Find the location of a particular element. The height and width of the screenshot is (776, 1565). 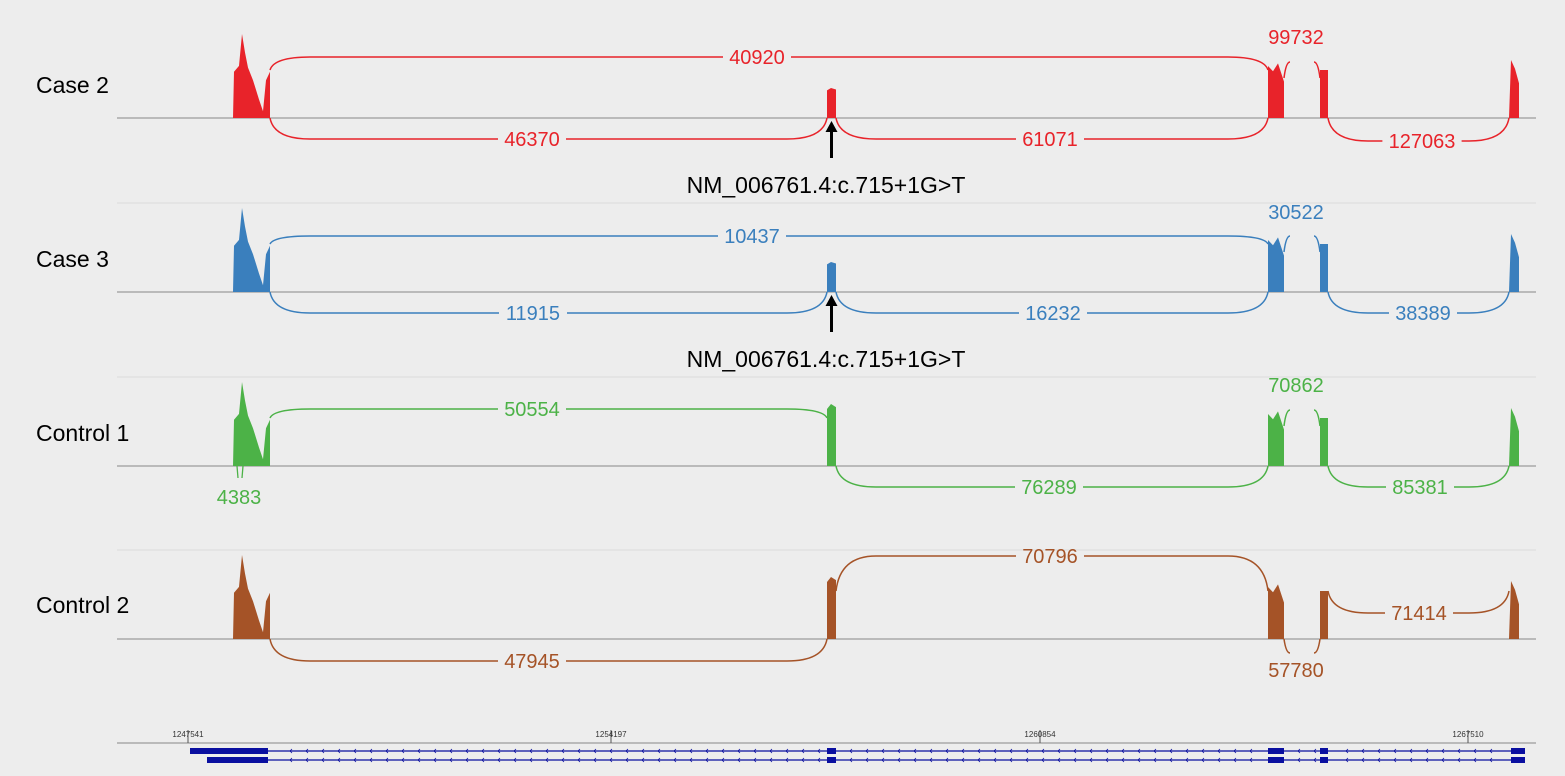

coverage-exon5 is located at coordinates (1514, 610).